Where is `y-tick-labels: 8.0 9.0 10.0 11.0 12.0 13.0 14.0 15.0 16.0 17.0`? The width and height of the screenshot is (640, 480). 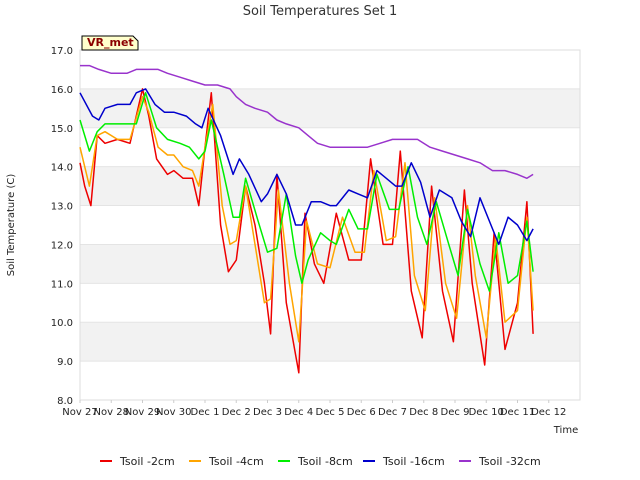
y-tick-labels: 8.0 9.0 10.0 11.0 12.0 13.0 14.0 15.0 16.0 17.0 is located at coordinates (62, 226).